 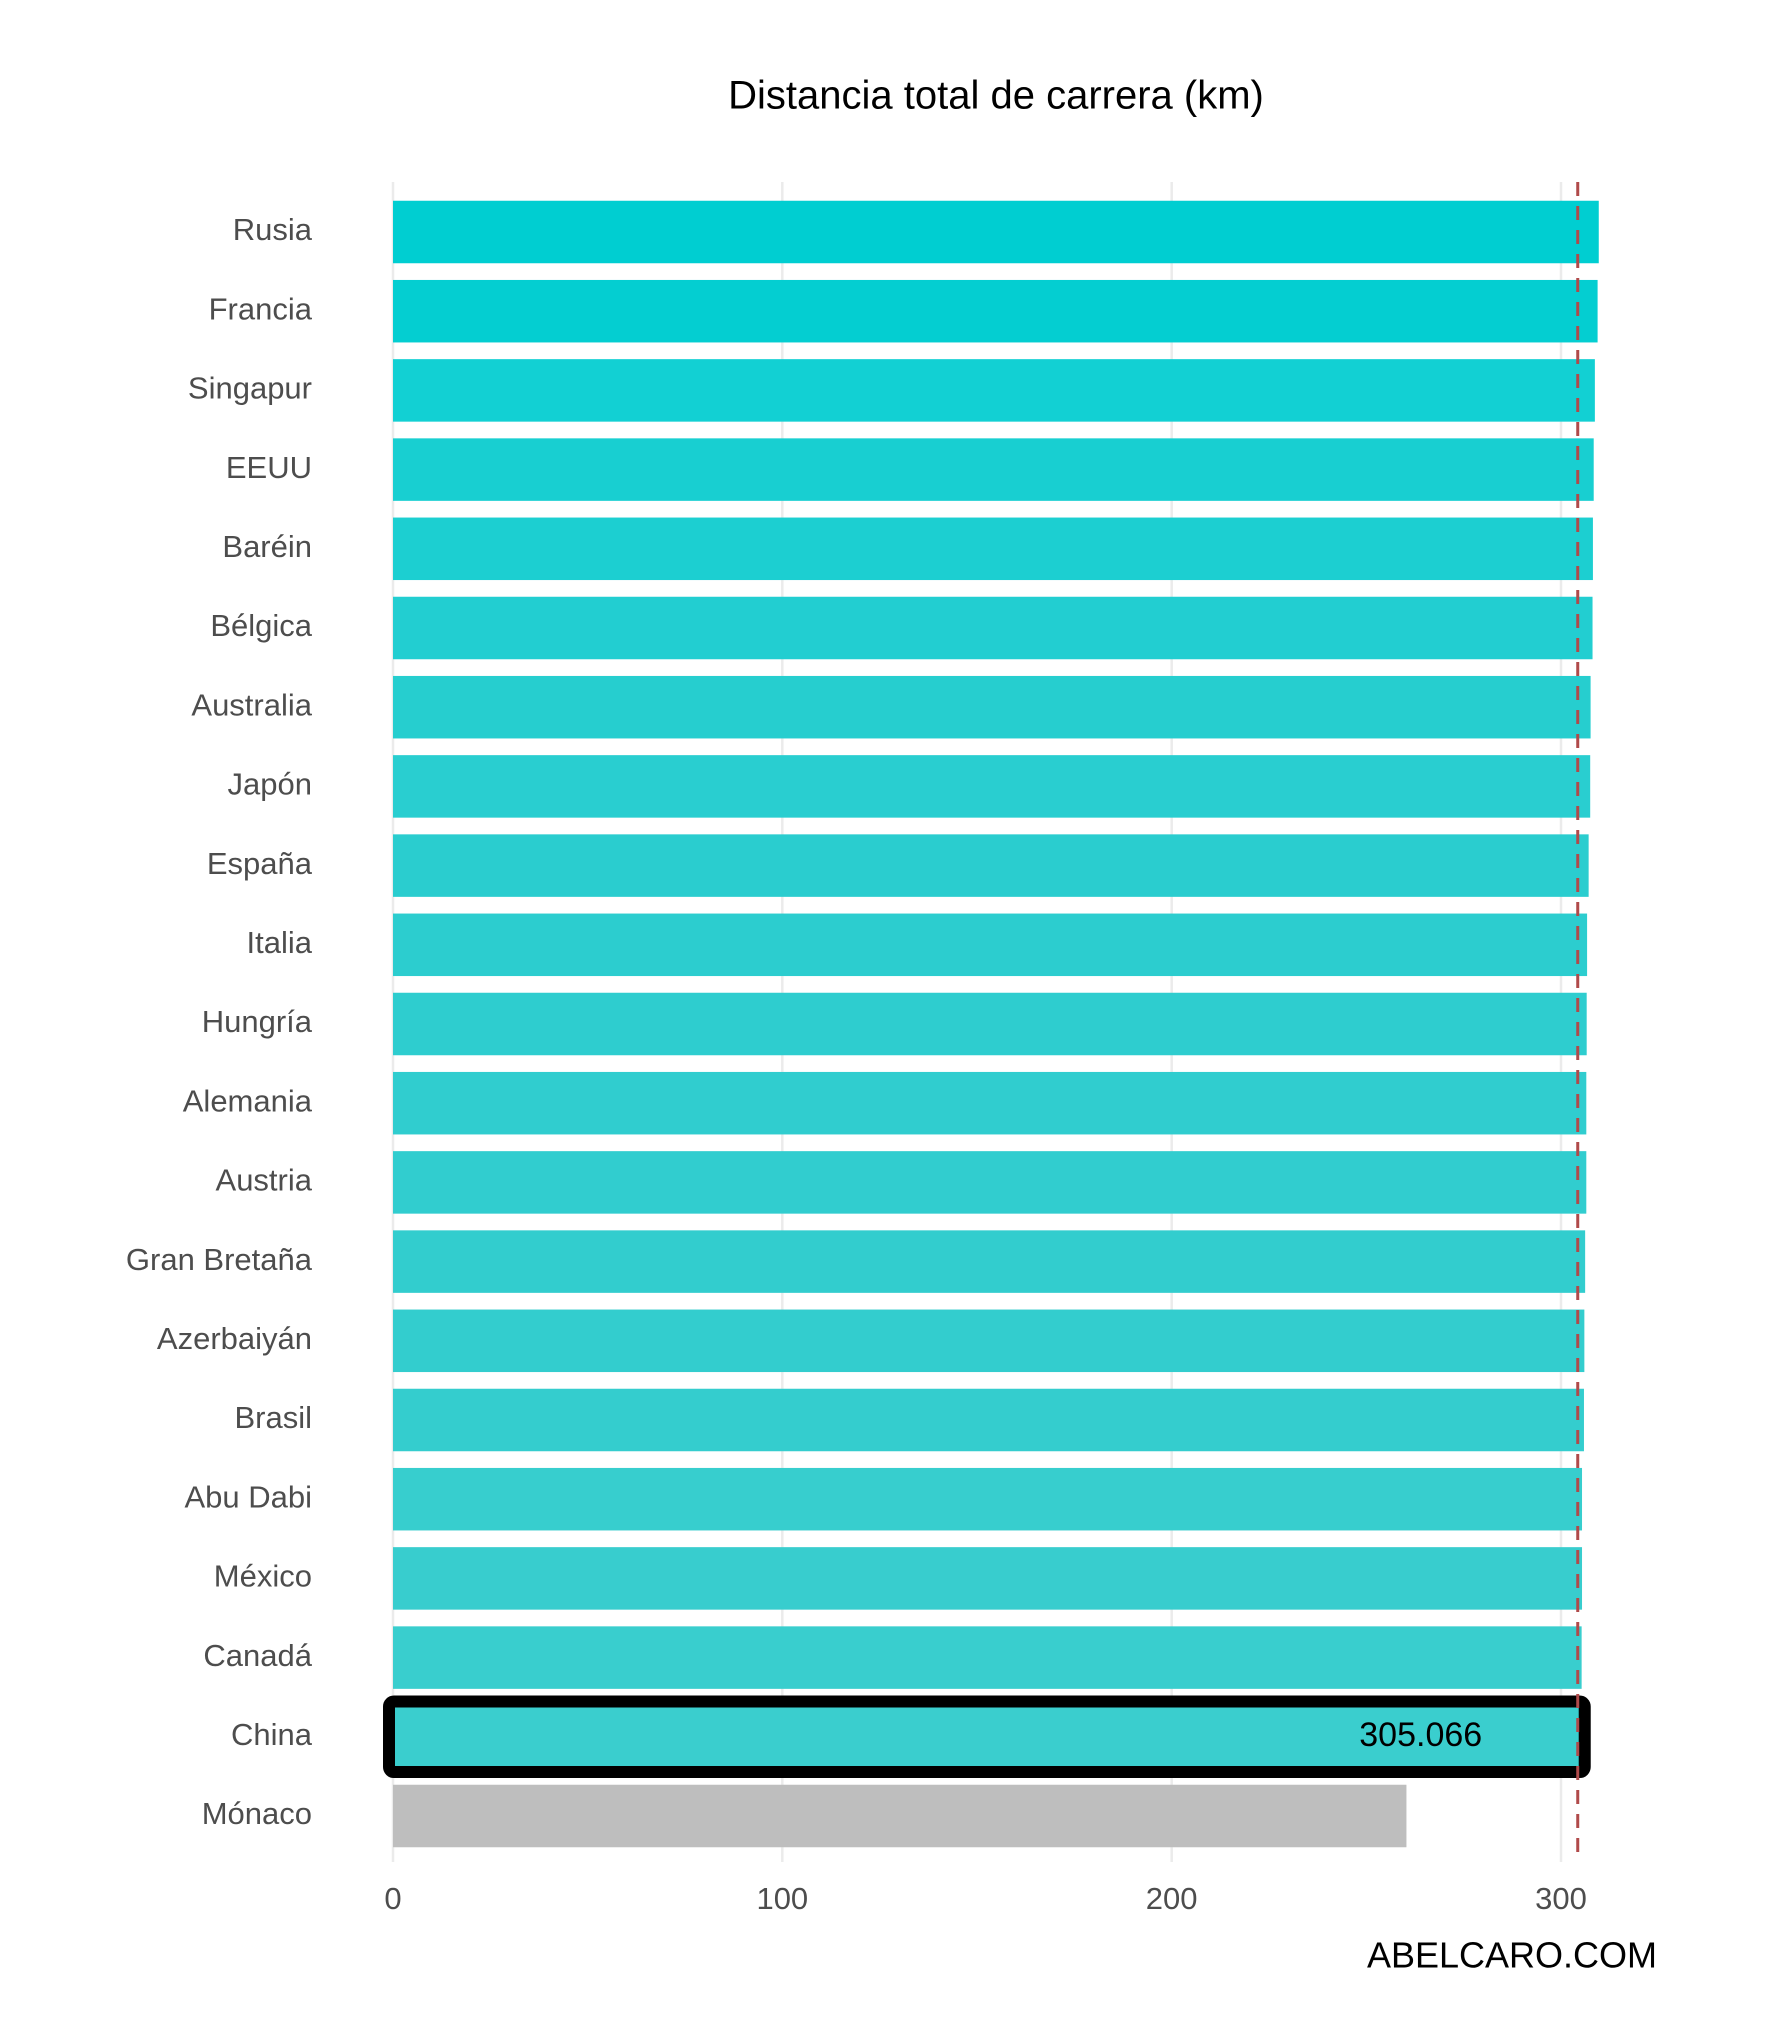 I want to click on y-tick-label: Canadá, so click(x=257, y=1655).